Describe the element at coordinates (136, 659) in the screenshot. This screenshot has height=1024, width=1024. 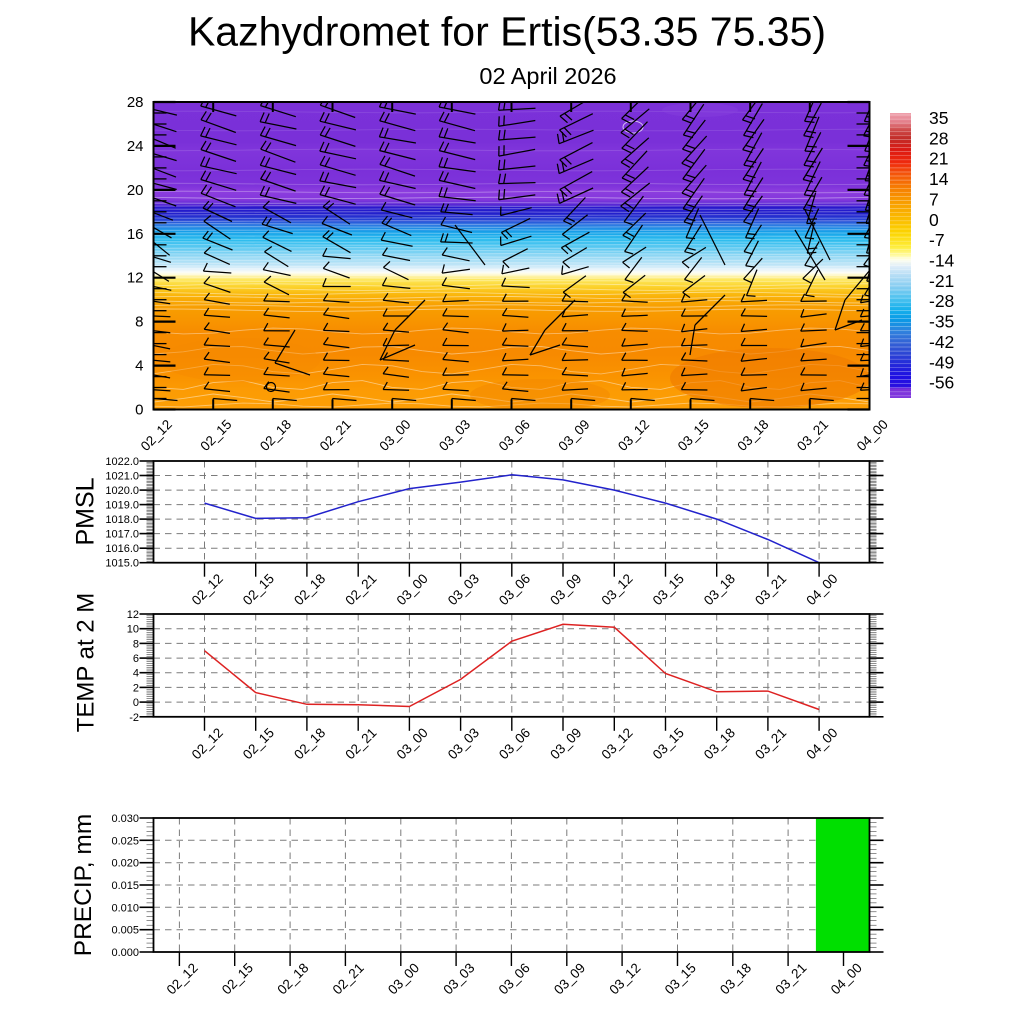
I see `svg-text: 6` at that location.